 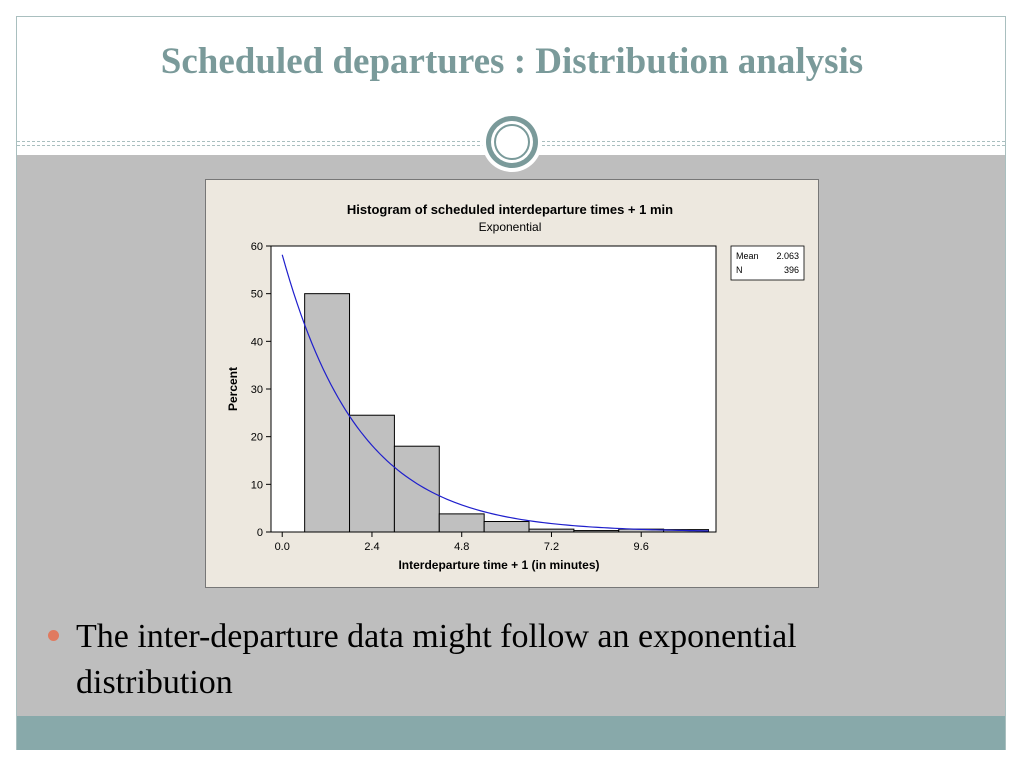 I want to click on y-tick-label: 30, so click(x=257, y=390).